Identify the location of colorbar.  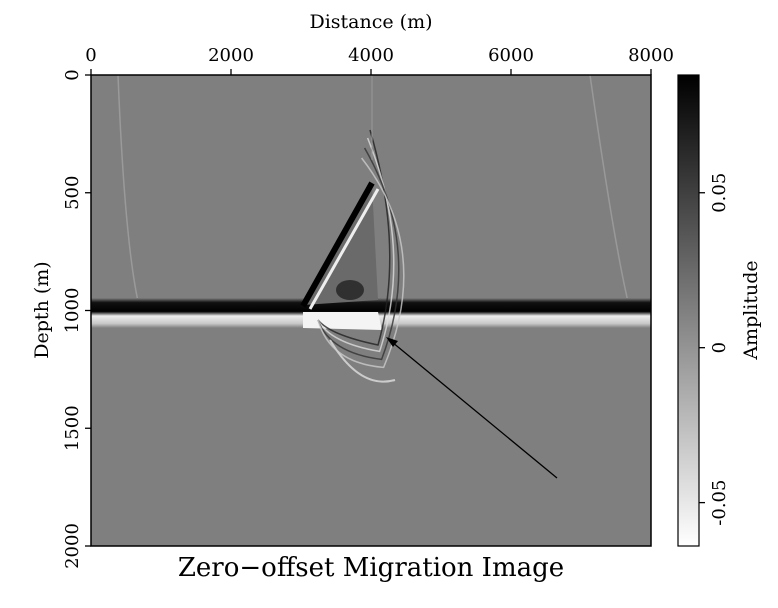
(688, 310).